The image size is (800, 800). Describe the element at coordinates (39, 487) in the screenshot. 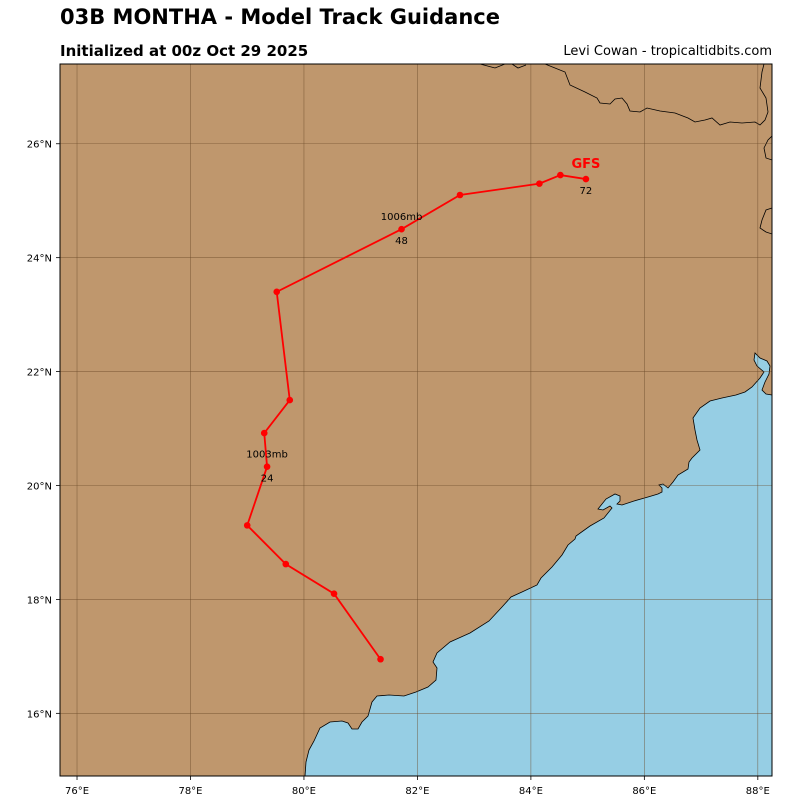

I see `y-tick-label: 20°N` at that location.